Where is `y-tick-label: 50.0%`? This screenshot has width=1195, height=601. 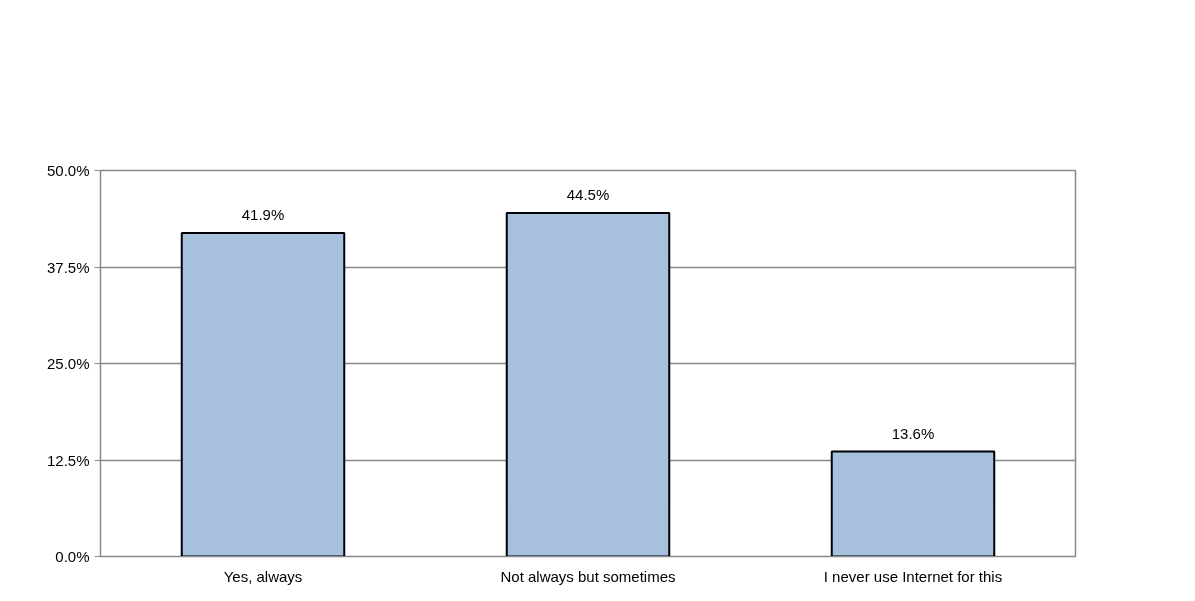
y-tick-label: 50.0% is located at coordinates (68, 170).